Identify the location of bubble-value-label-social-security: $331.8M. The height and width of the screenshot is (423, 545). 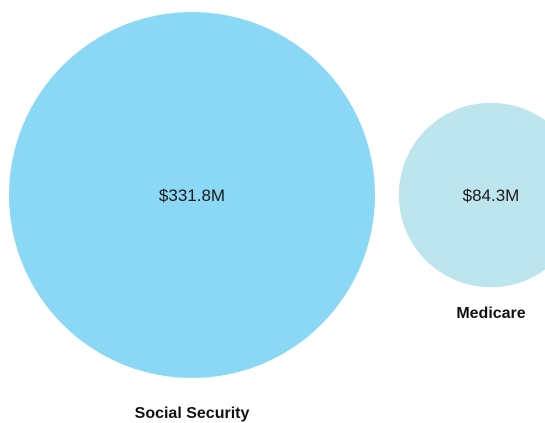
(192, 195).